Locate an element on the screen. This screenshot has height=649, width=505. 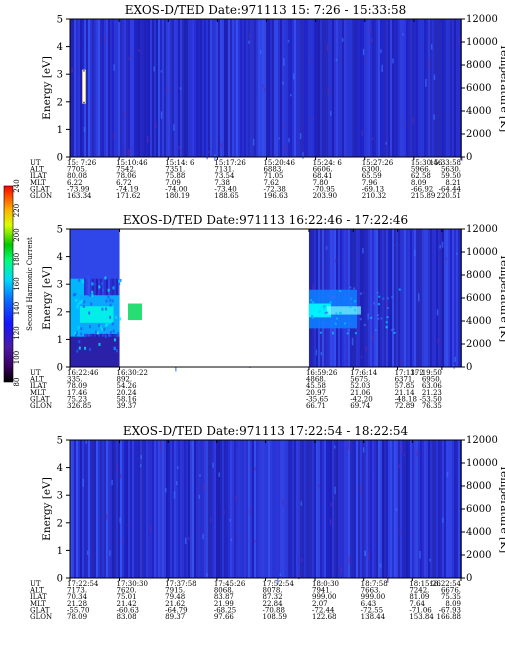
ephemeris-value: -53.50 is located at coordinates (430, 399).